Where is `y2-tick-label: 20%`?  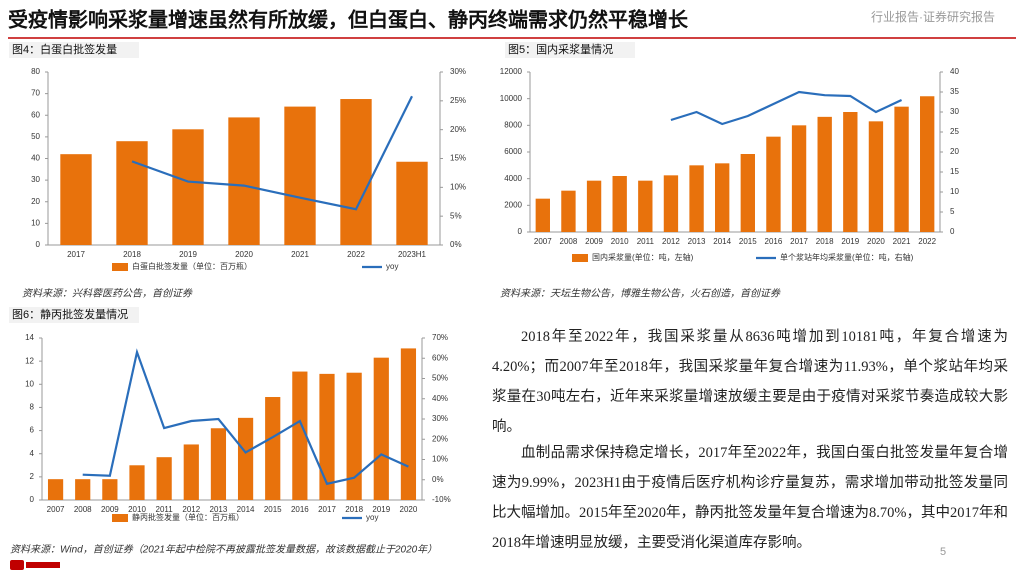
y2-tick-label: 20% is located at coordinates (458, 129).